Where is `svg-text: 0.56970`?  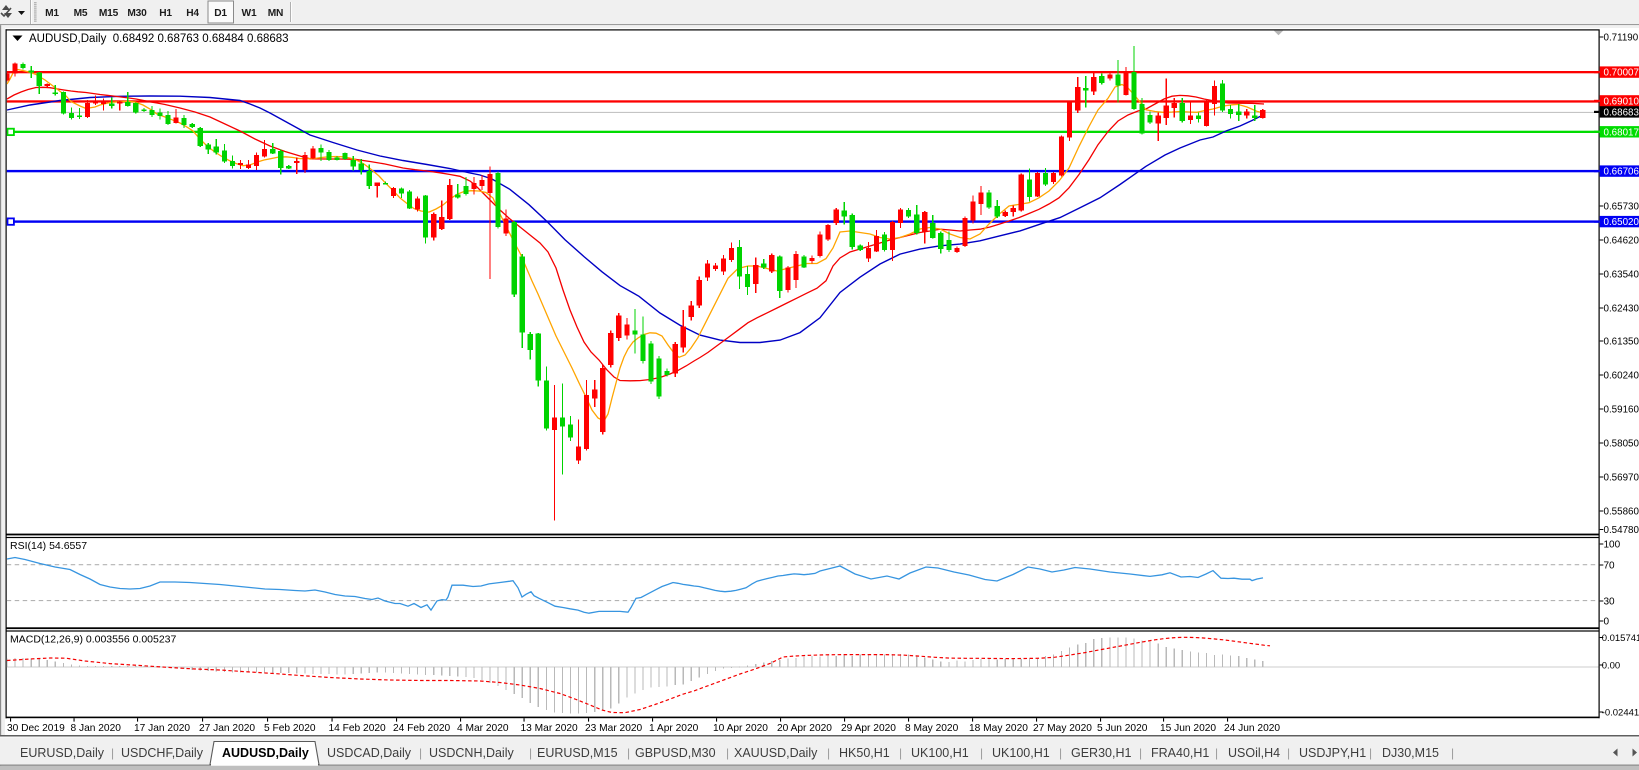 svg-text: 0.56970 is located at coordinates (1621, 478).